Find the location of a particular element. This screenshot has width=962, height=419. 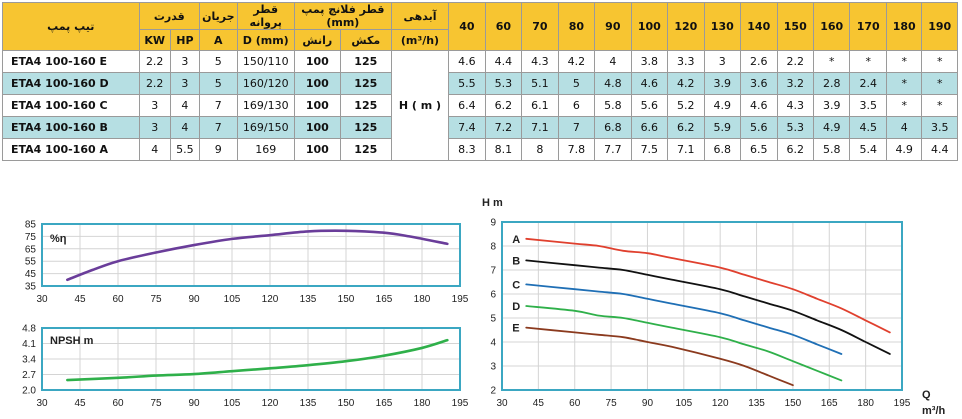

x-tick-label: 45 is located at coordinates (80, 299).